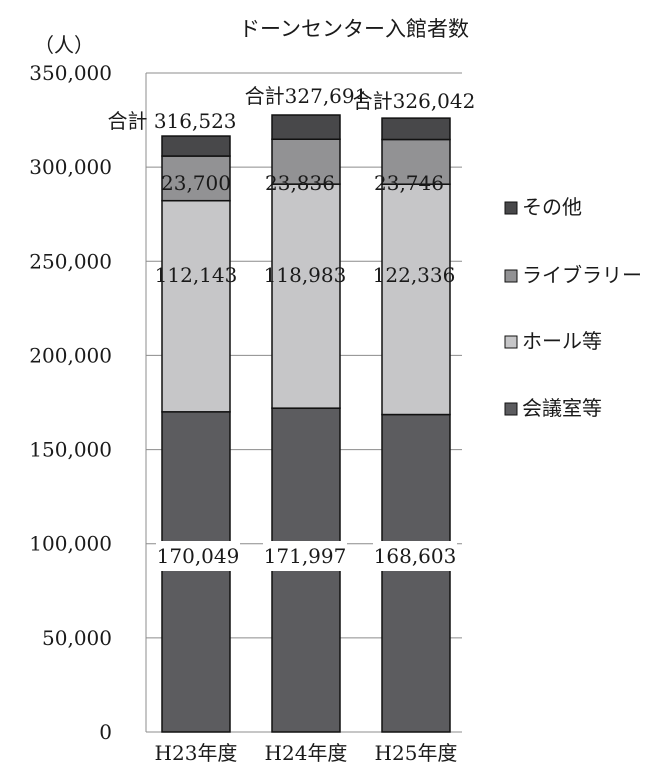  I want to click on y-tick-label-3: 150,000, so click(70, 450).